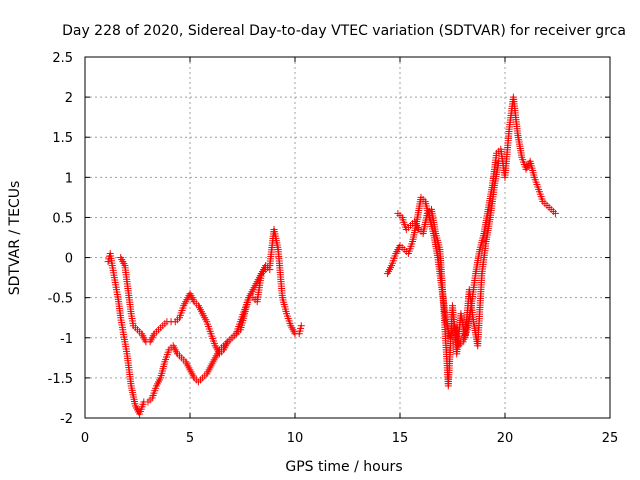  What do you see at coordinates (15, 238) in the screenshot?
I see `y-axis-label: SDTVAR / TECUs` at bounding box center [15, 238].